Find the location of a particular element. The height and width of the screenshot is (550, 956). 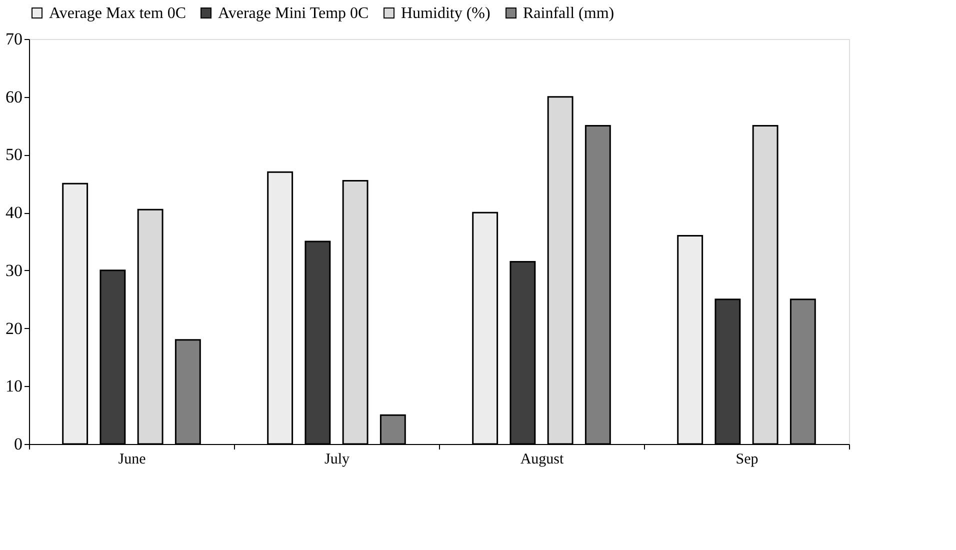

y-tick-label: 40 is located at coordinates (14, 212).